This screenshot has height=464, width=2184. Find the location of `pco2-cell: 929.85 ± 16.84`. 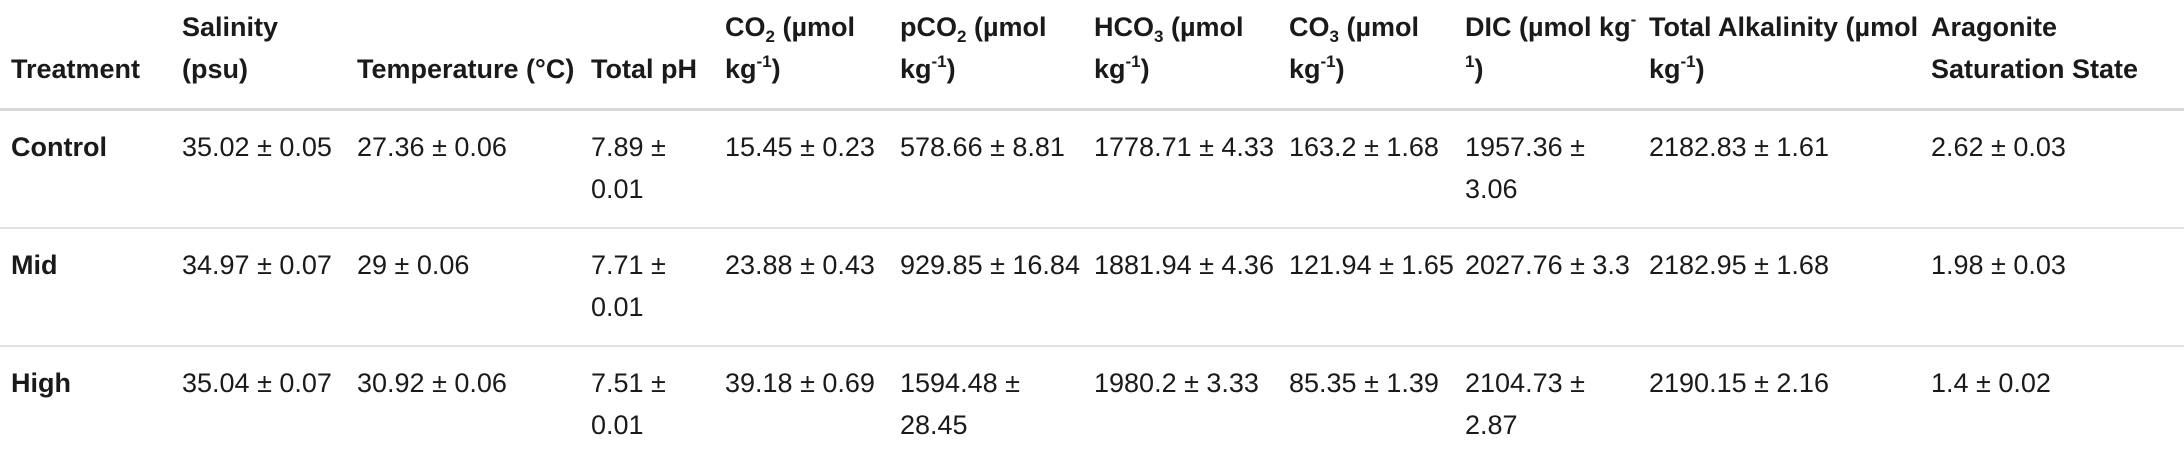

pco2-cell: 929.85 ± 16.84 is located at coordinates (990, 265).